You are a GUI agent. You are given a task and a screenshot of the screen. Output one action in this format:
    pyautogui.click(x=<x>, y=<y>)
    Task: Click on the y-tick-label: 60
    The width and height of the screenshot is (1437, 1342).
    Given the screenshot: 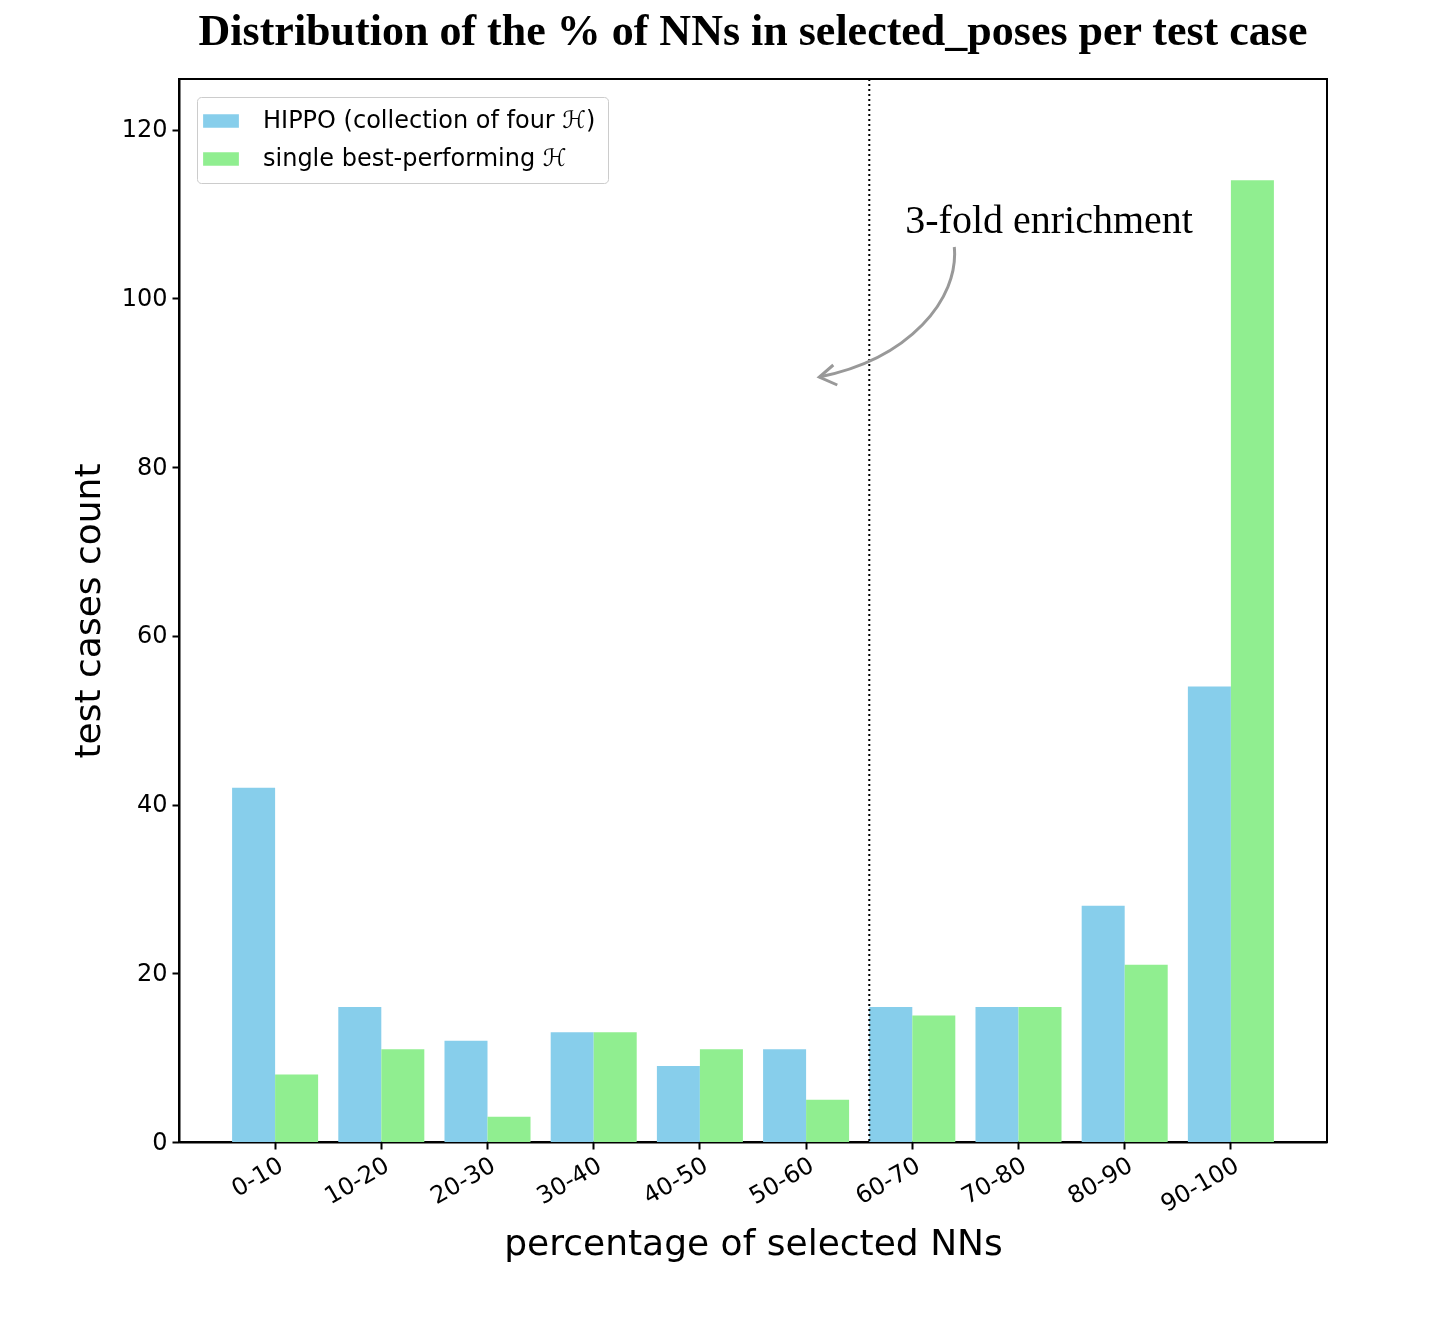 What is the action you would take?
    pyautogui.click(x=152, y=635)
    